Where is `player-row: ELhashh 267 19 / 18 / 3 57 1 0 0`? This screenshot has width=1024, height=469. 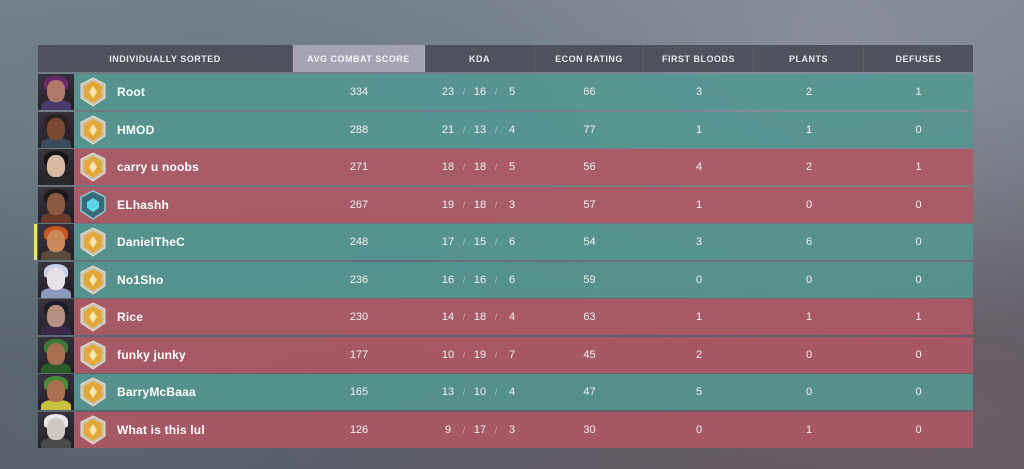 player-row: ELhashh 267 19 / 18 / 3 57 1 0 0 is located at coordinates (505, 204).